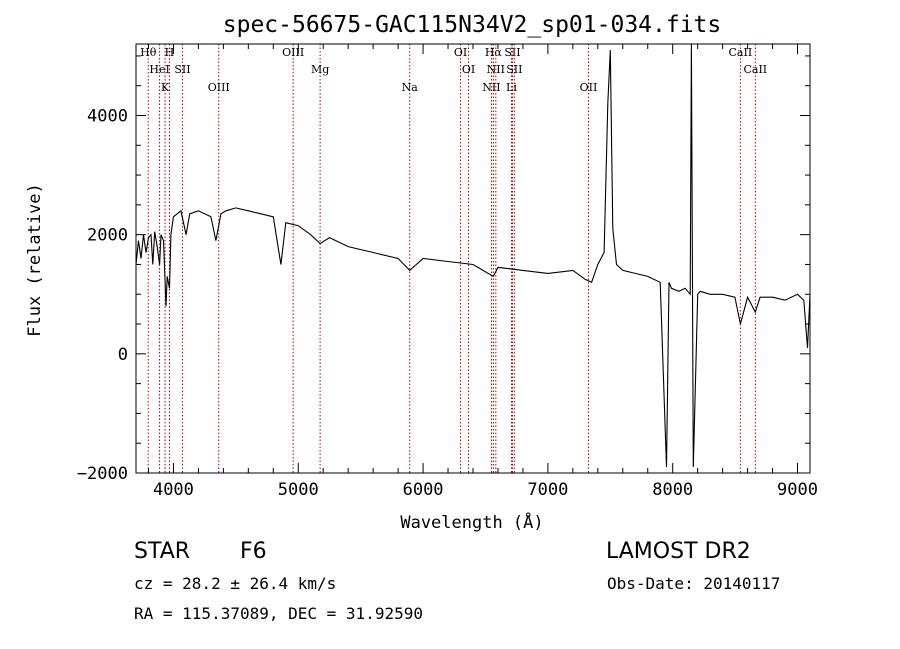 Image resolution: width=900 pixels, height=649 pixels. Describe the element at coordinates (173, 490) in the screenshot. I see `x-tick-label: 4000` at that location.